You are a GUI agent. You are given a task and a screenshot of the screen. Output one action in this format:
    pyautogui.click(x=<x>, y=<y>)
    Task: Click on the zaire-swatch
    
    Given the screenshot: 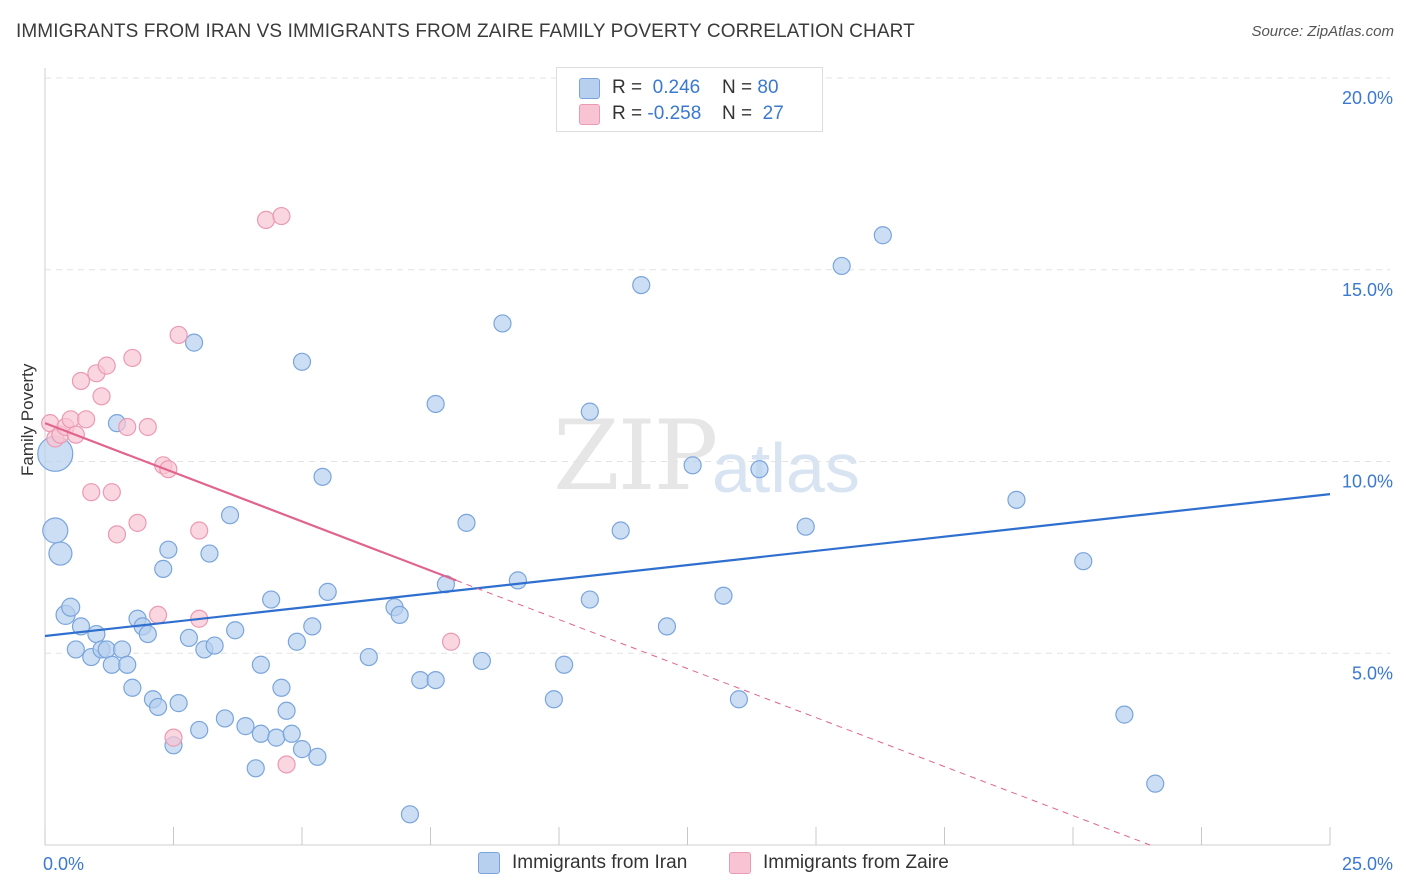 What is the action you would take?
    pyautogui.click(x=589, y=114)
    